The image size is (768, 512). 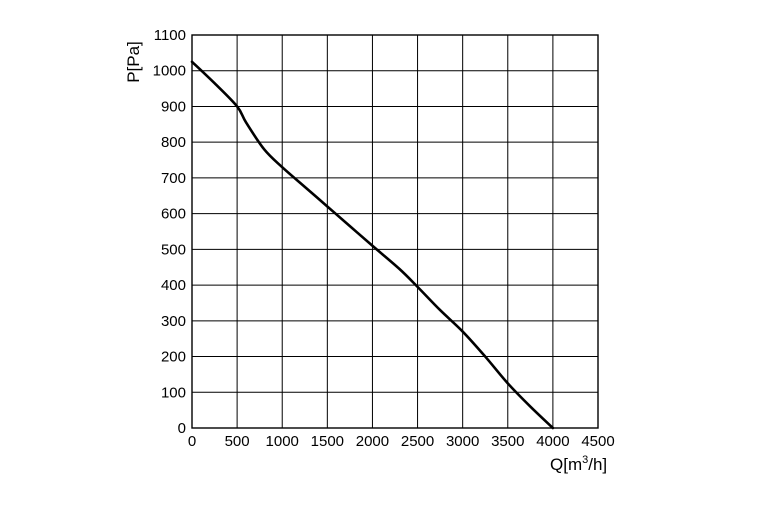 I want to click on x-tick-label: 1000, so click(x=282, y=441).